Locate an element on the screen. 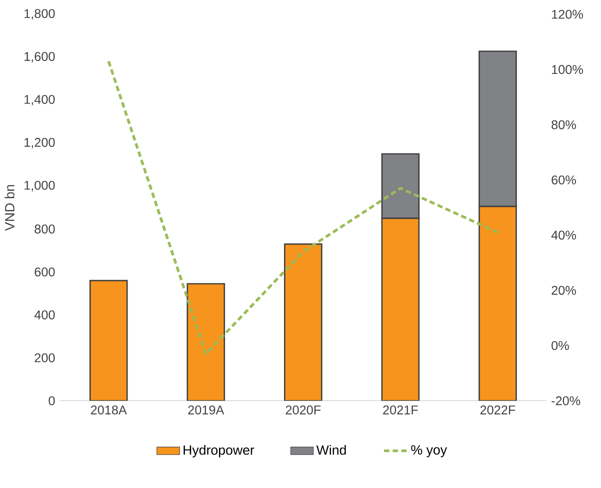  y-tick-label: 200 is located at coordinates (44, 357).